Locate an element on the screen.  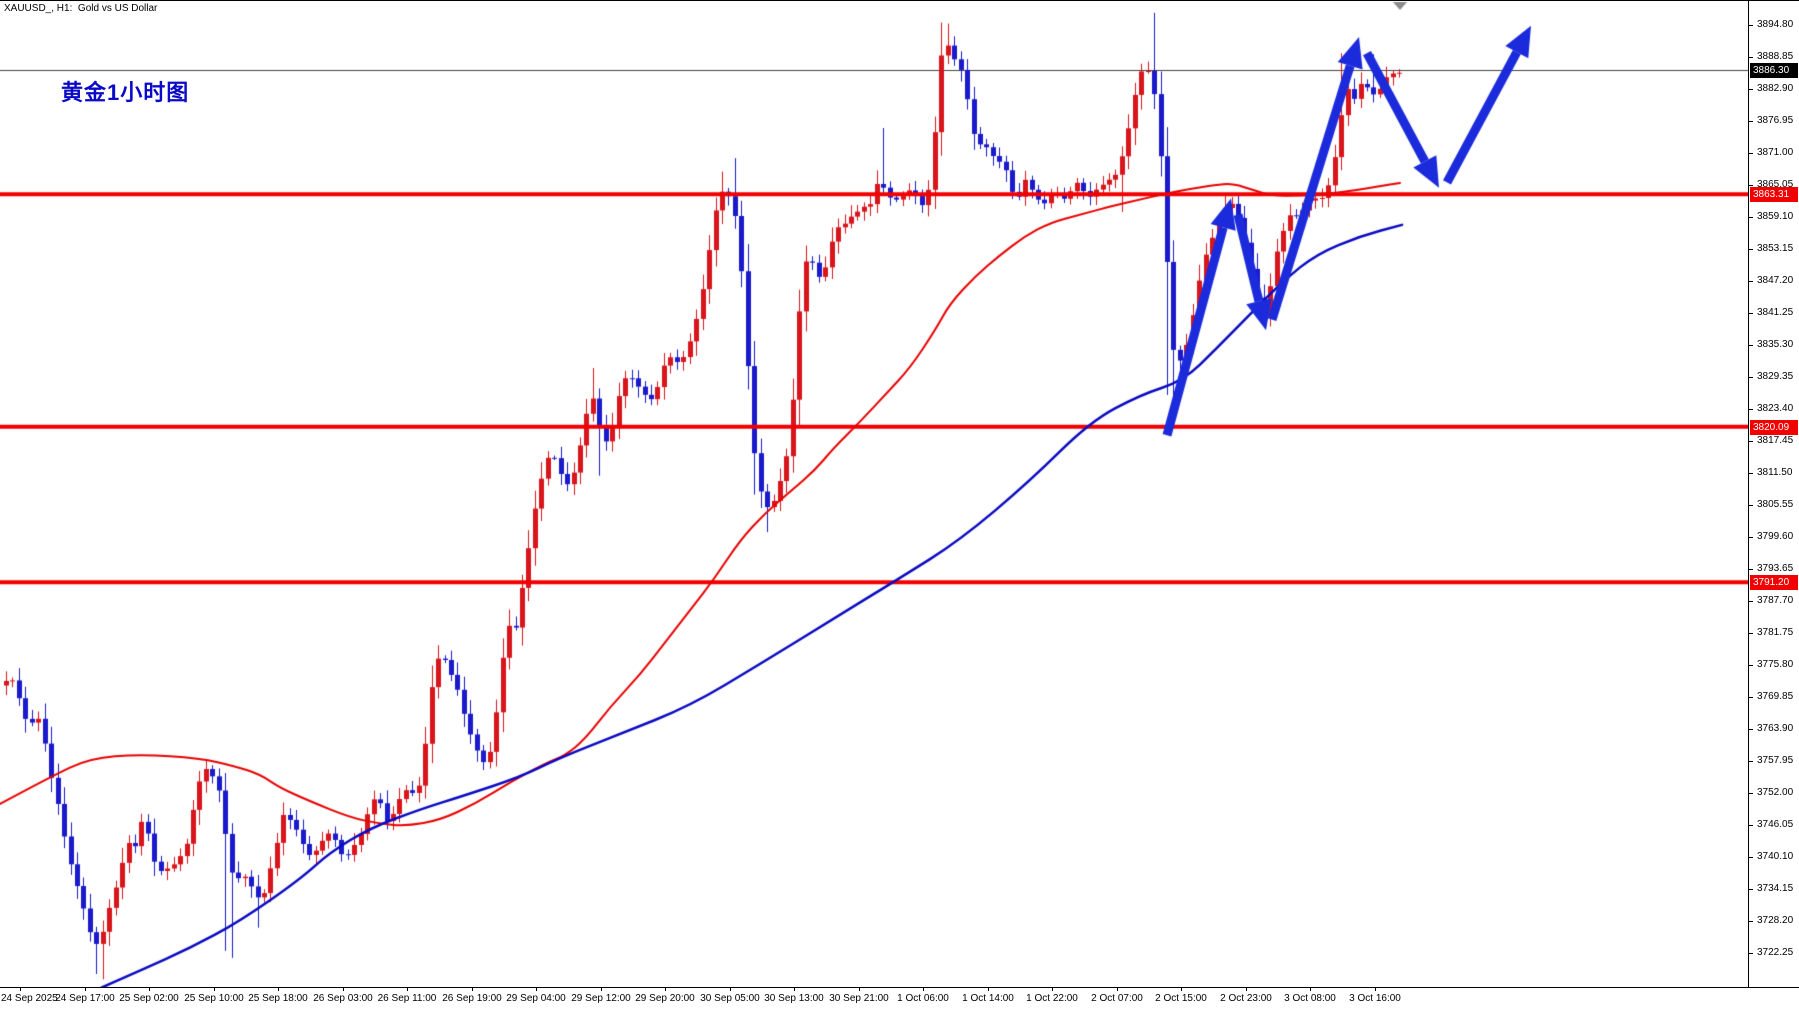
time-axis-label: 29 Sep 04:00 is located at coordinates (536, 998).